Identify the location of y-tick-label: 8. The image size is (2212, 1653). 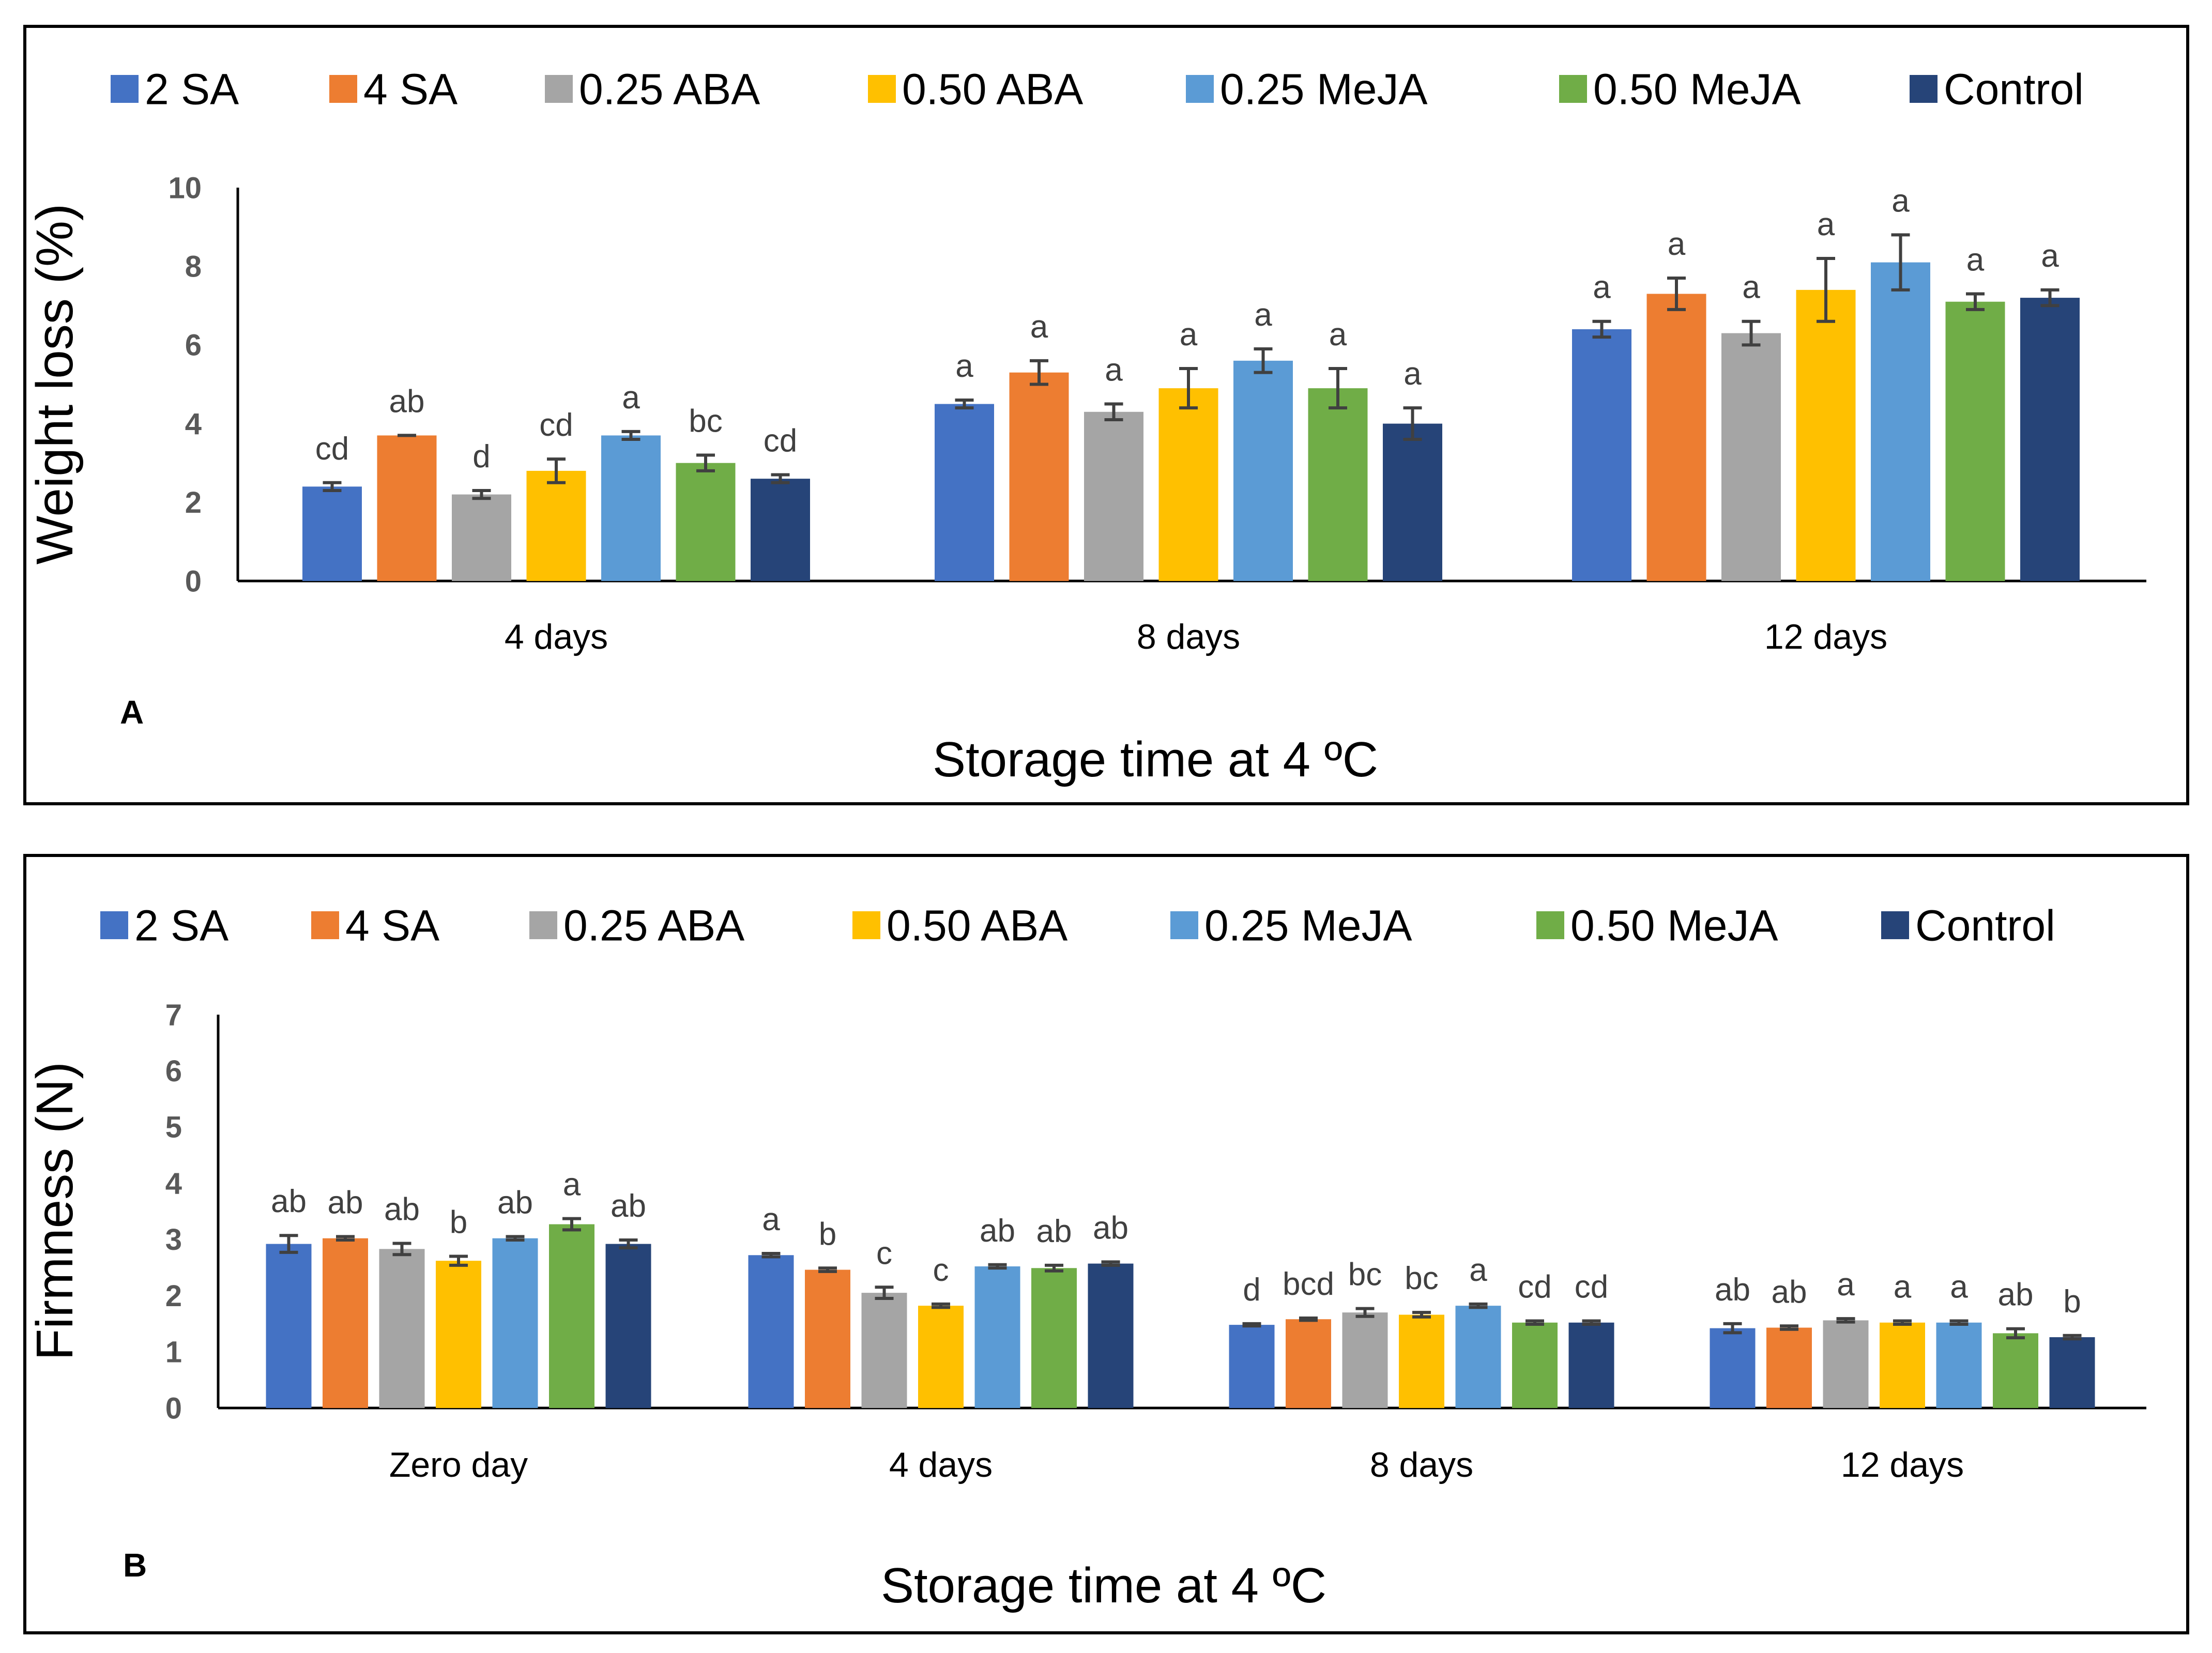
(193, 267).